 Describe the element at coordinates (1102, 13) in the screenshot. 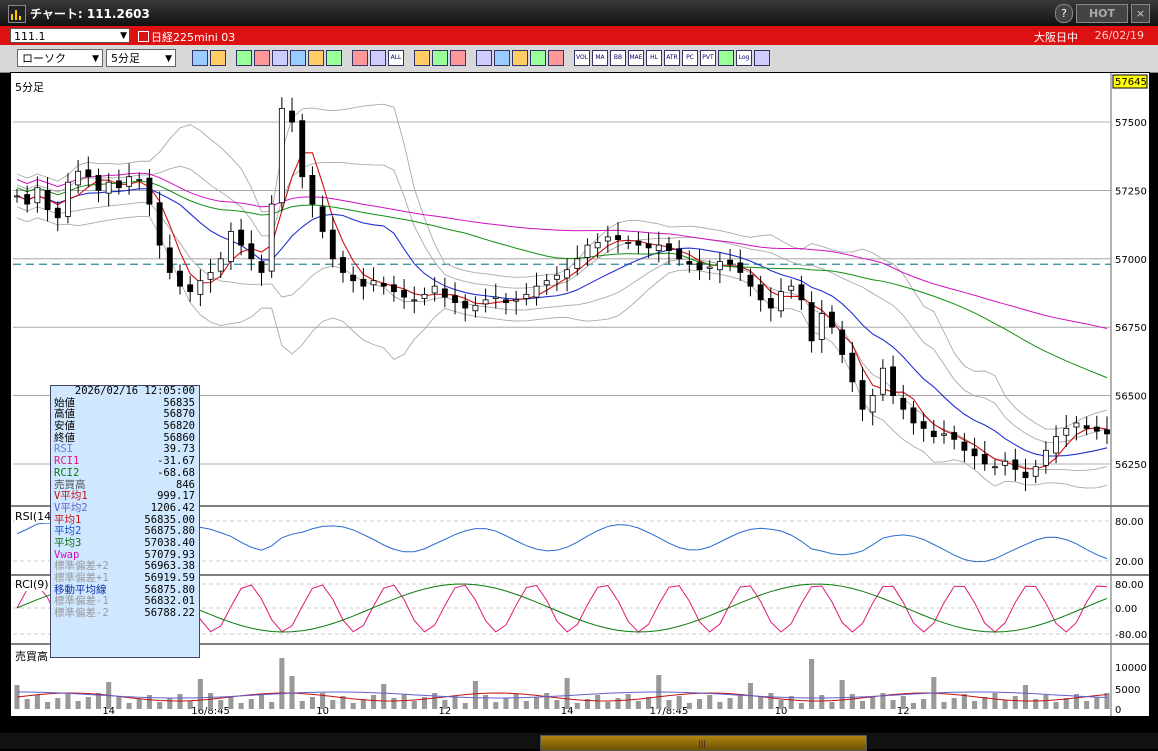

I see `hot-button: HOT` at that location.